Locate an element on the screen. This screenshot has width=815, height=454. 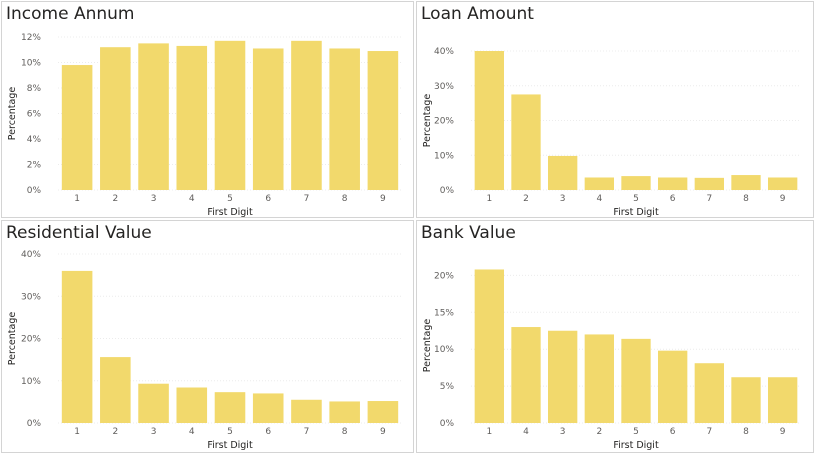
chart-title: Loan Amount is located at coordinates (477, 14).